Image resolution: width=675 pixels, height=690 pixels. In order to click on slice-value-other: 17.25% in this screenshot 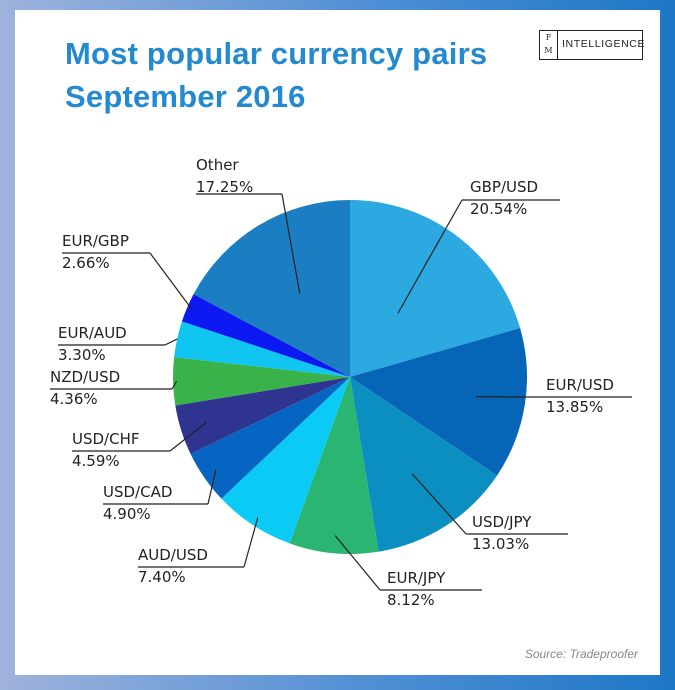, I will do `click(224, 187)`.